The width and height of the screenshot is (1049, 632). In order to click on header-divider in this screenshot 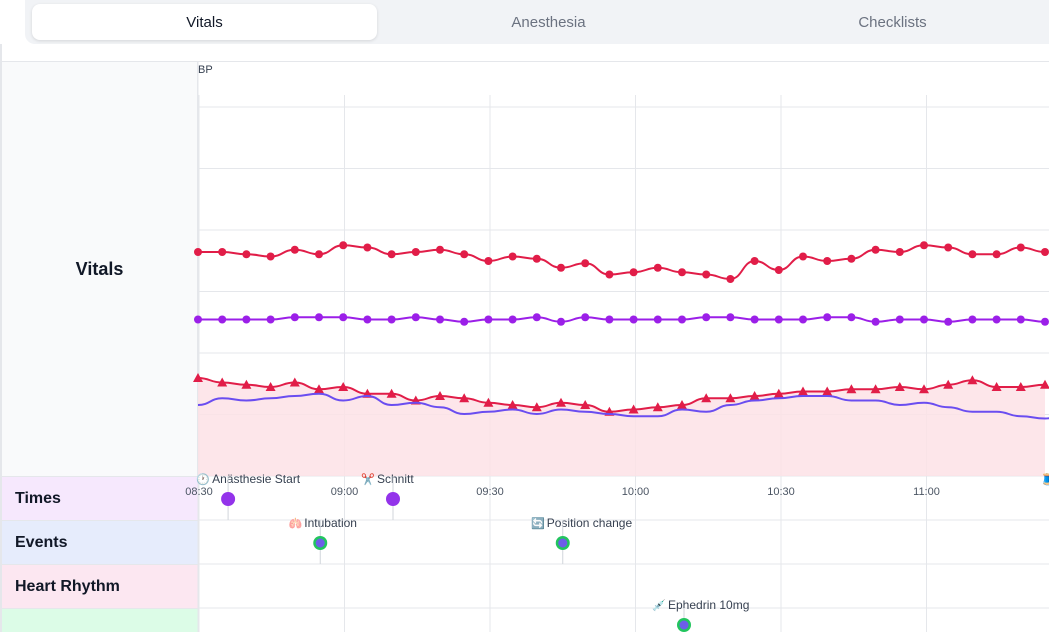, I will do `click(524, 61)`.